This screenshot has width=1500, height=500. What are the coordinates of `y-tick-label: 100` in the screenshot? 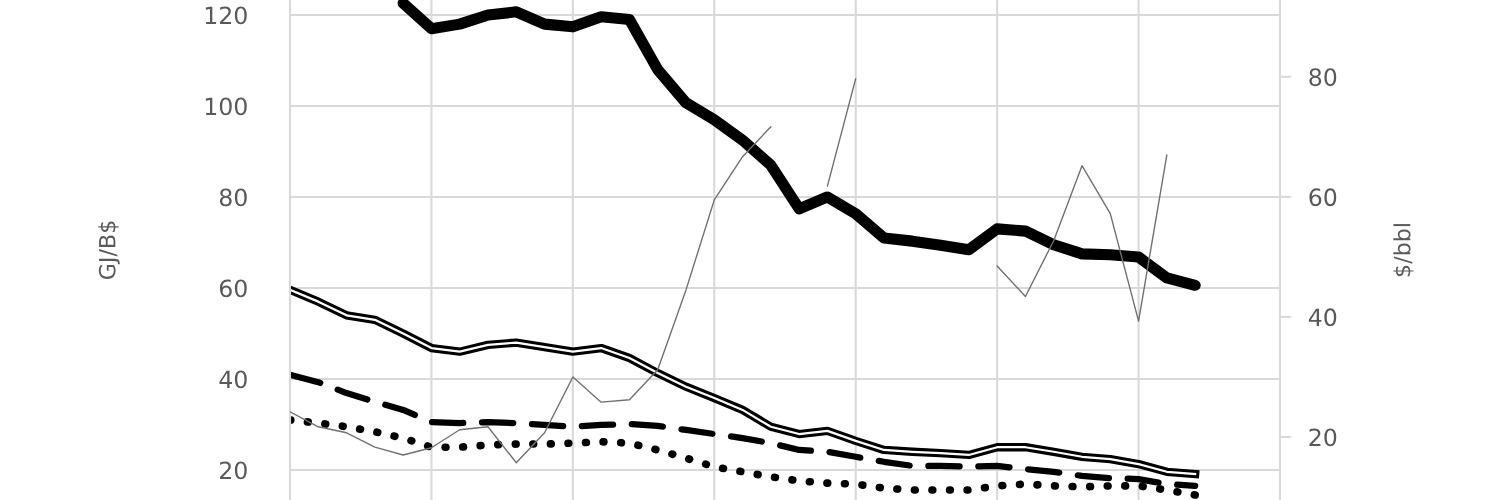 It's located at (226, 106).